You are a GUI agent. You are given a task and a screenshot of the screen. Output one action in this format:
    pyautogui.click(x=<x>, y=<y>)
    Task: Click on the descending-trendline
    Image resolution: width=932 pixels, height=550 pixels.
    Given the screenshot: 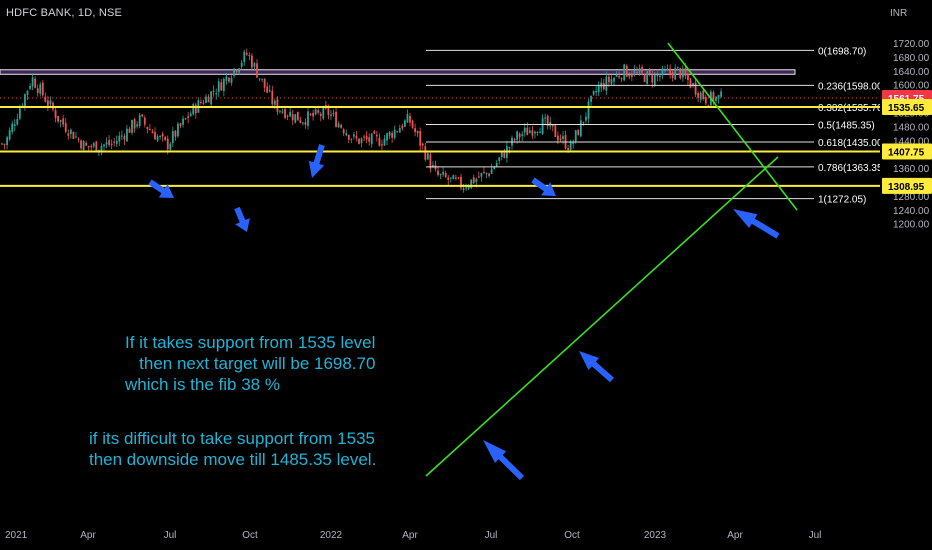 What is the action you would take?
    pyautogui.click(x=732, y=126)
    